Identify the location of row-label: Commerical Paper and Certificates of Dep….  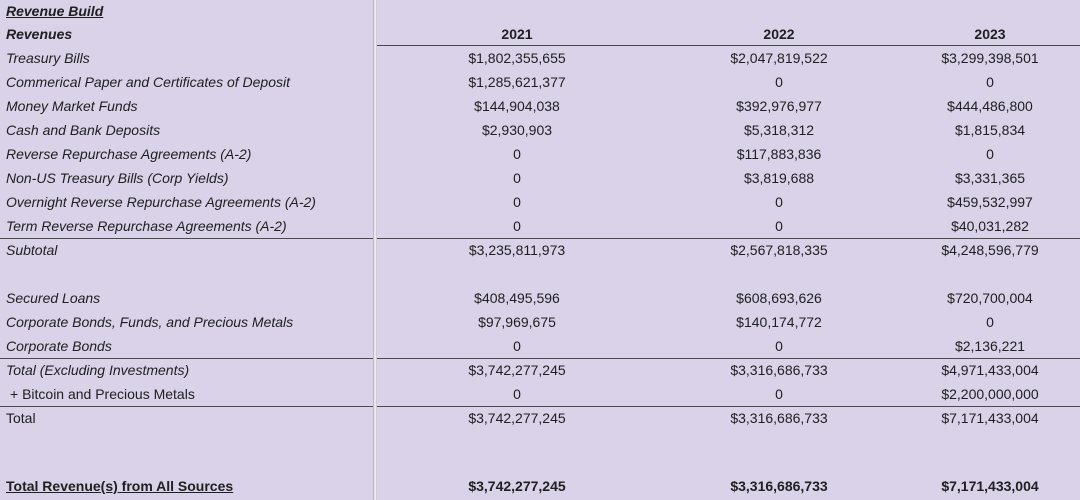
(148, 82).